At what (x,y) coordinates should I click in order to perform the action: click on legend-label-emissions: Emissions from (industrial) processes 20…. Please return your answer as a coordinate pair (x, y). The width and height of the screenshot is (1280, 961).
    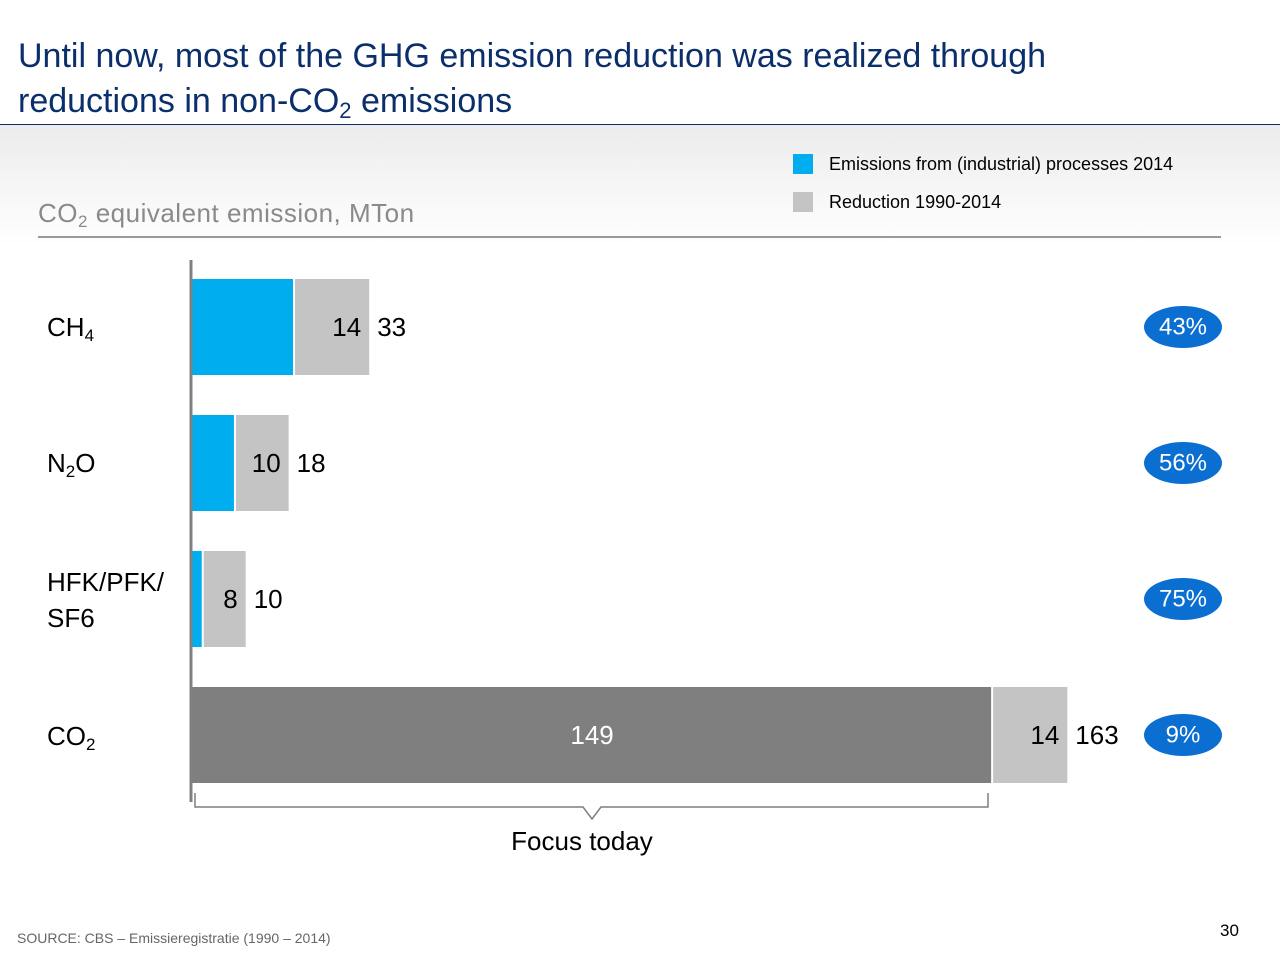
    Looking at the image, I should click on (1001, 164).